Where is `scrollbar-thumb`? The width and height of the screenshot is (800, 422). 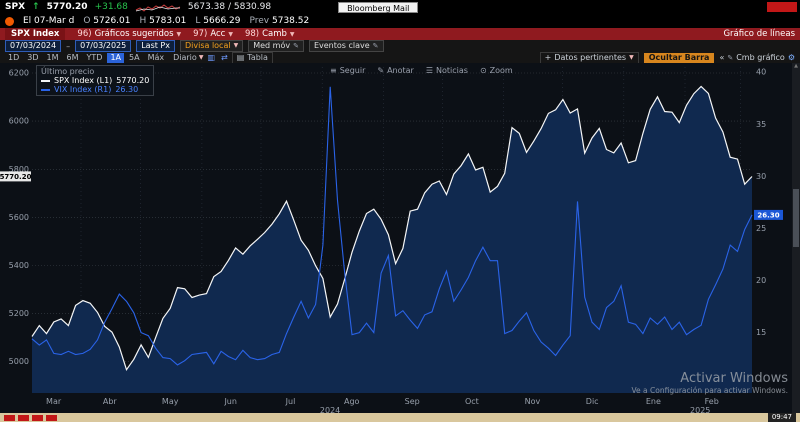
scrollbar-thumb is located at coordinates (796, 218).